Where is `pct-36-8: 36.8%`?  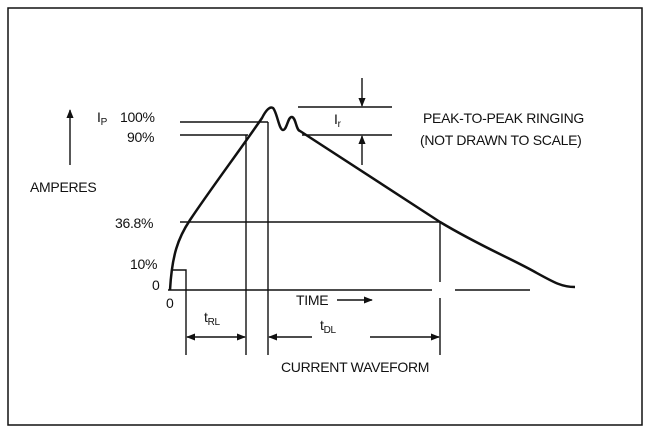 pct-36-8: 36.8% is located at coordinates (134, 223).